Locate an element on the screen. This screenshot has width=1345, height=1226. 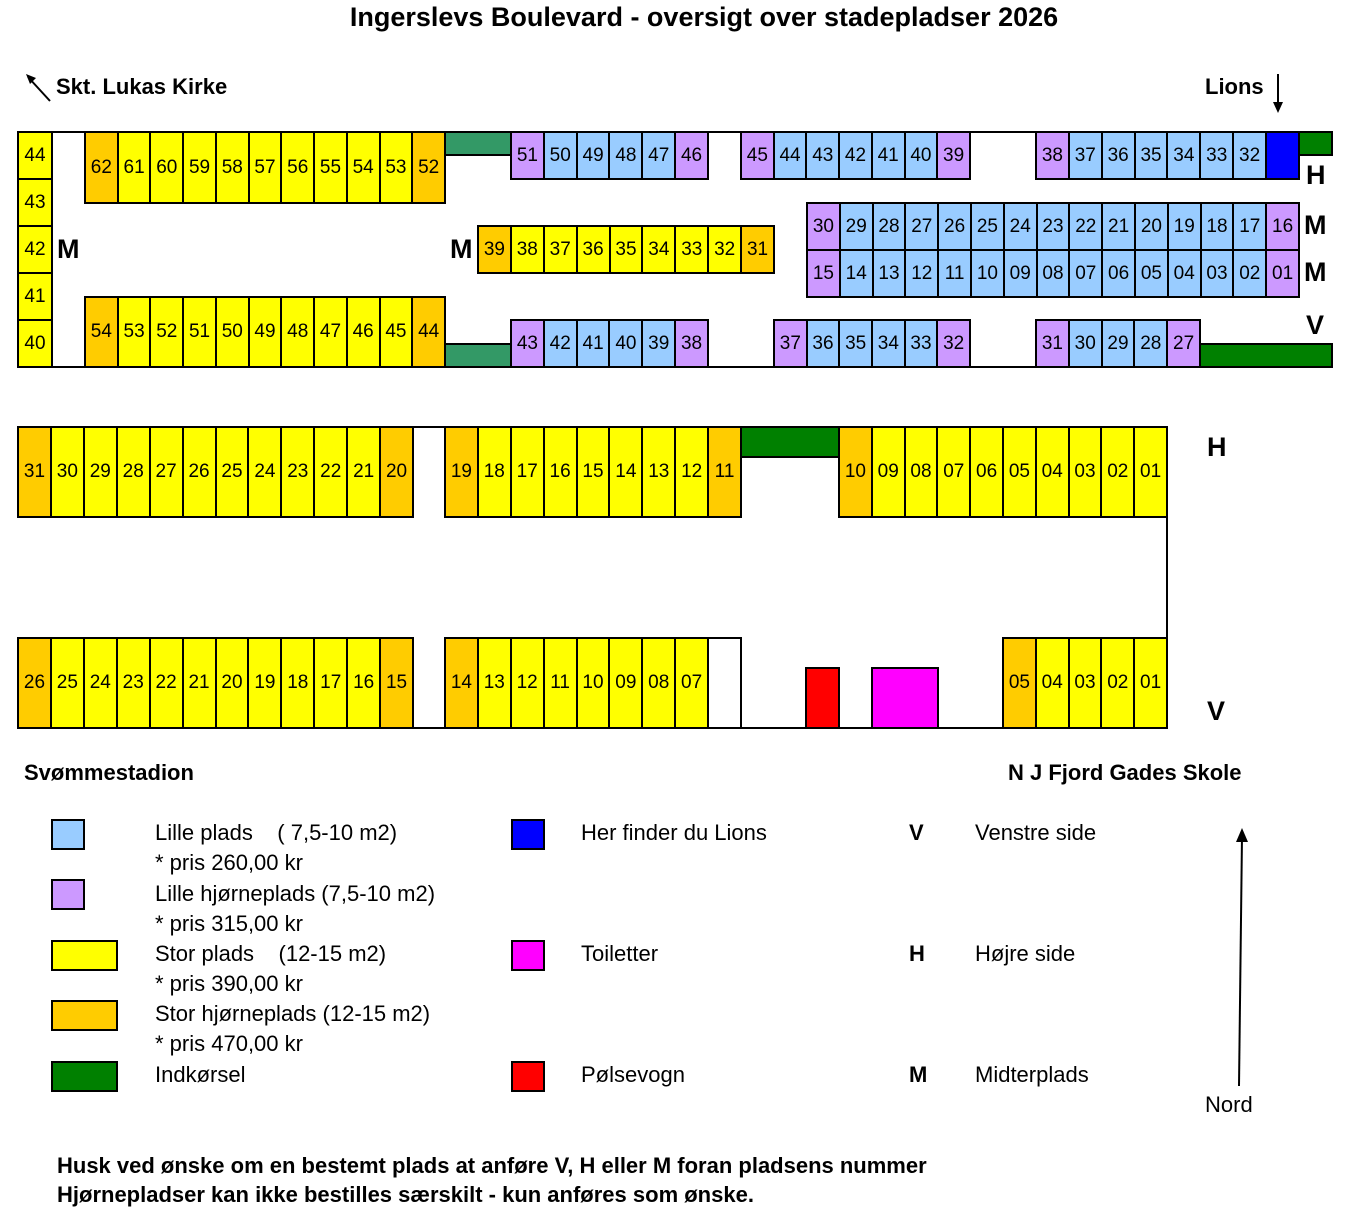
stall-l: 20 is located at coordinates (1151, 226).